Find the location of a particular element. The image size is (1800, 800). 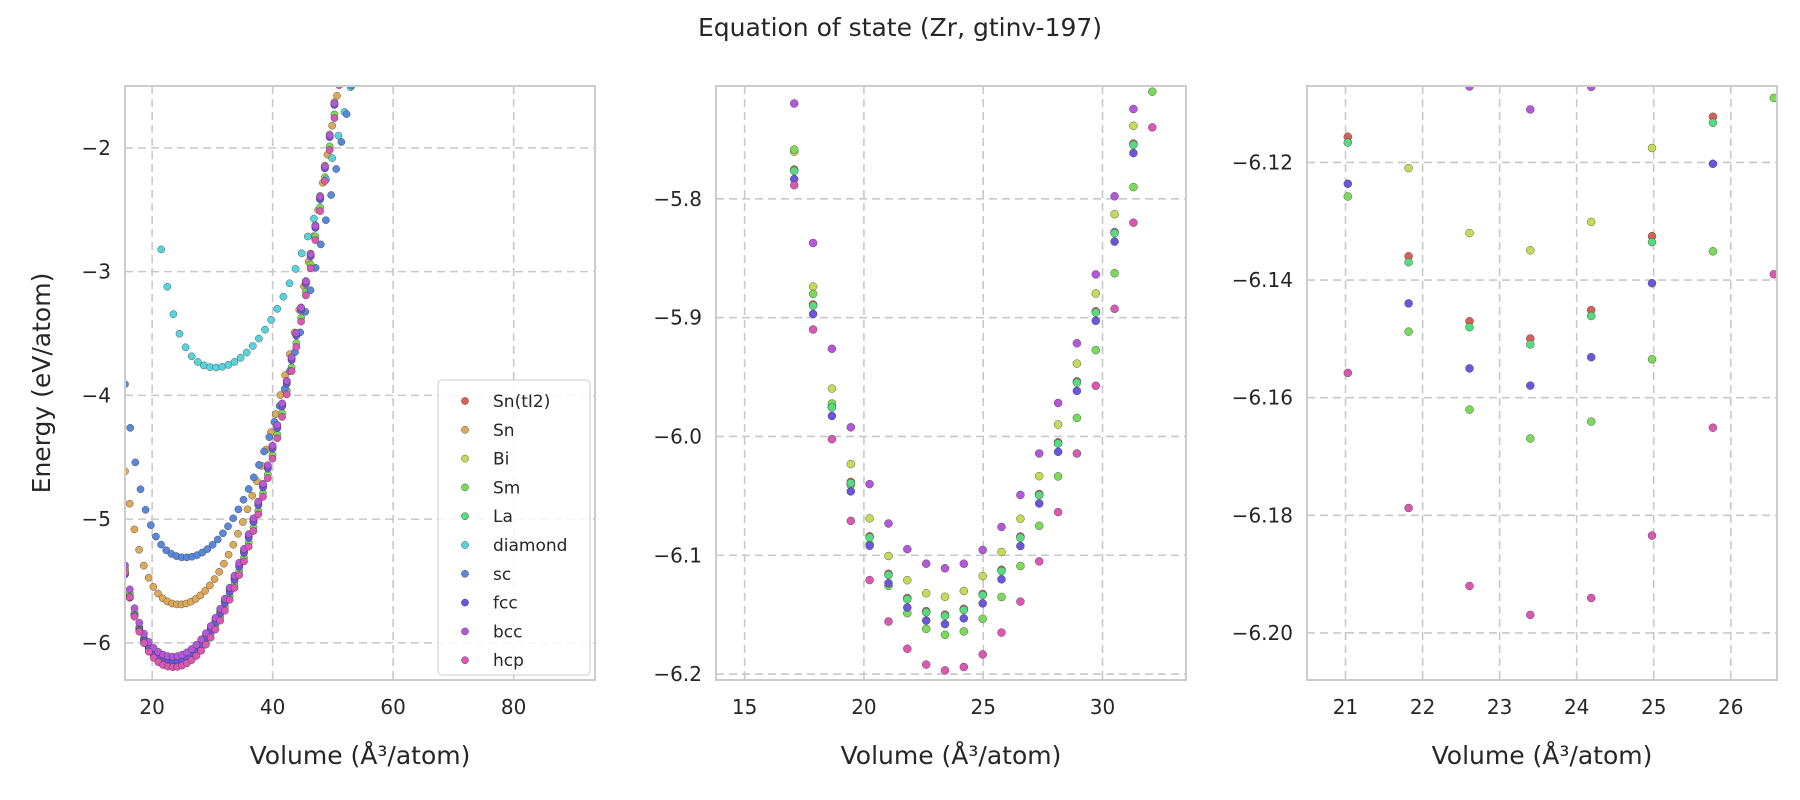

y-tick-label: −2 is located at coordinates (96, 148).